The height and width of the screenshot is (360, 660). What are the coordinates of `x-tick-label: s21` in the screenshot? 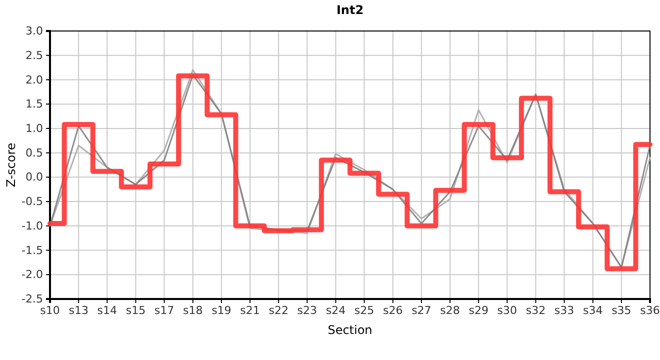 It's located at (250, 310).